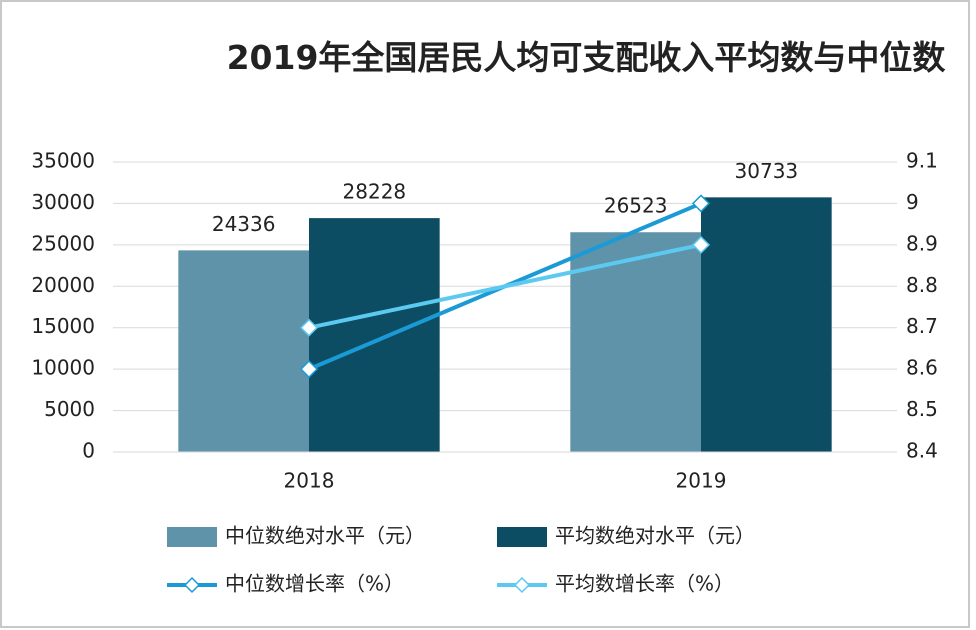 The width and height of the screenshot is (976, 630). Describe the element at coordinates (309, 481) in the screenshot. I see `x-tick-label: 2018` at that location.